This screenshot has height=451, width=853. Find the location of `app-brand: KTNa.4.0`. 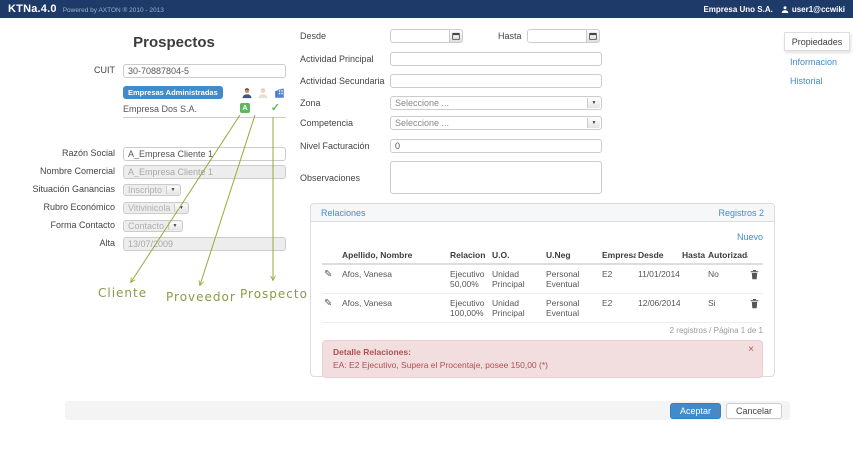

app-brand: KTNa.4.0 is located at coordinates (32, 9).